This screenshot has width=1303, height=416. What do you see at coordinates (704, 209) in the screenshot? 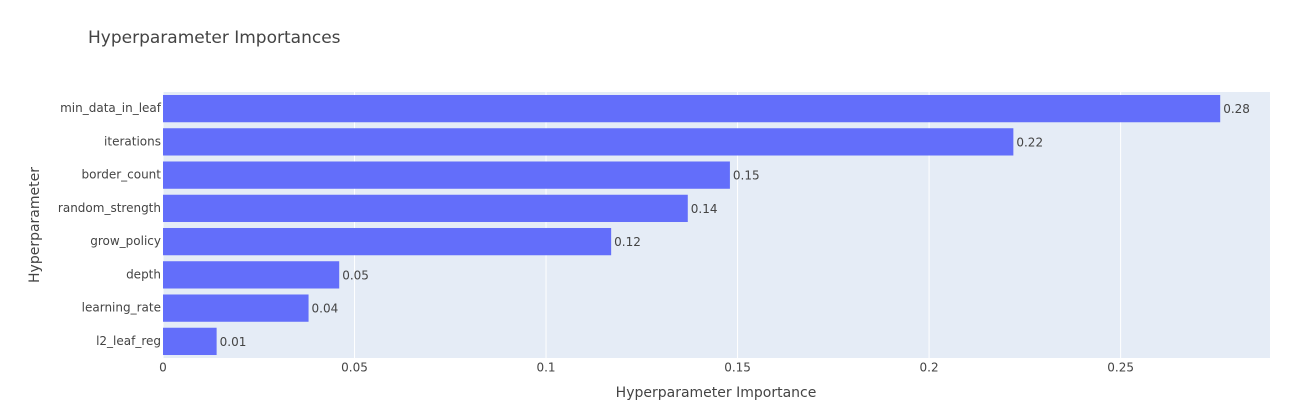
I see `value-label: 0.14` at bounding box center [704, 209].